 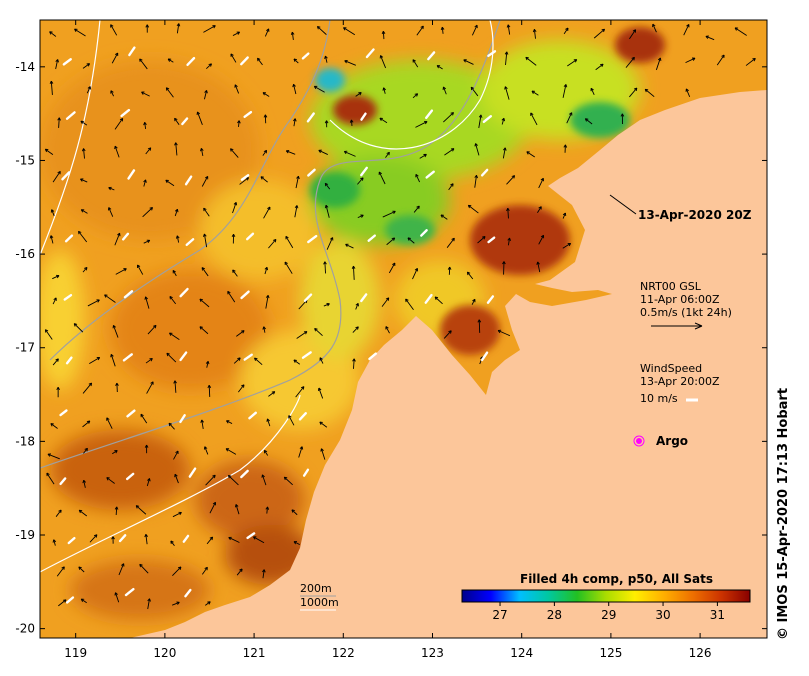 What do you see at coordinates (671, 368) in the screenshot?
I see `wind-legend-title: WindSpeed` at bounding box center [671, 368].